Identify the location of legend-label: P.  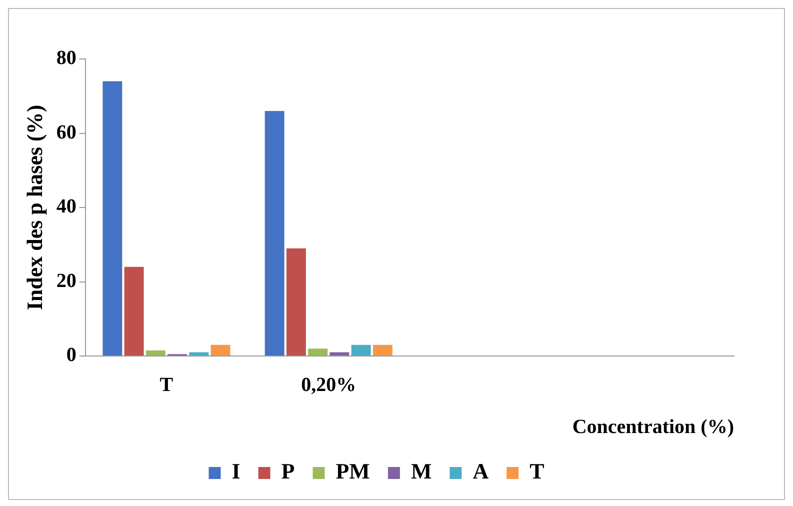
(288, 471).